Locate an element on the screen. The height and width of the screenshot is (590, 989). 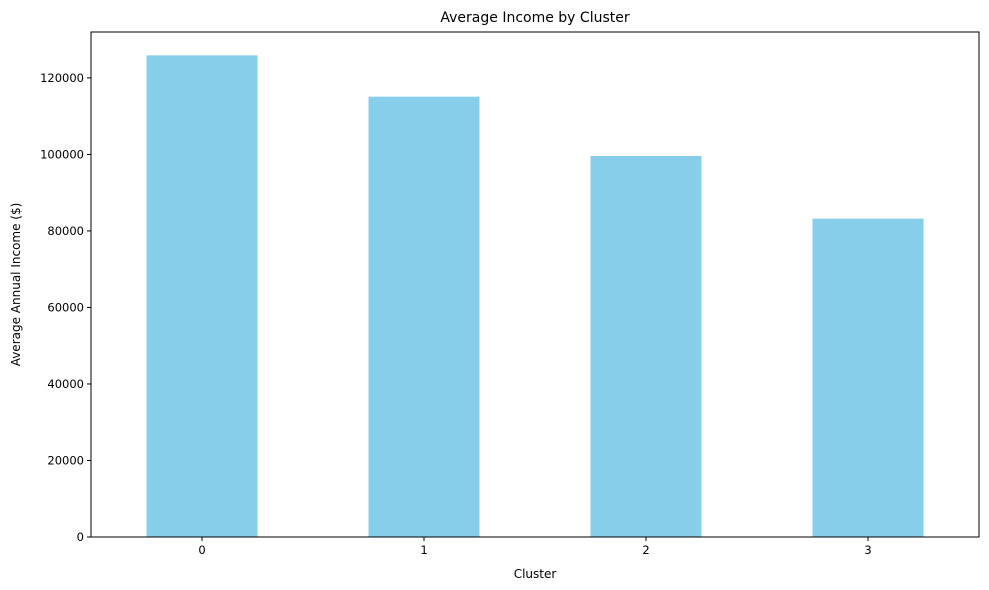
x-tick-label: 1 is located at coordinates (423, 550).